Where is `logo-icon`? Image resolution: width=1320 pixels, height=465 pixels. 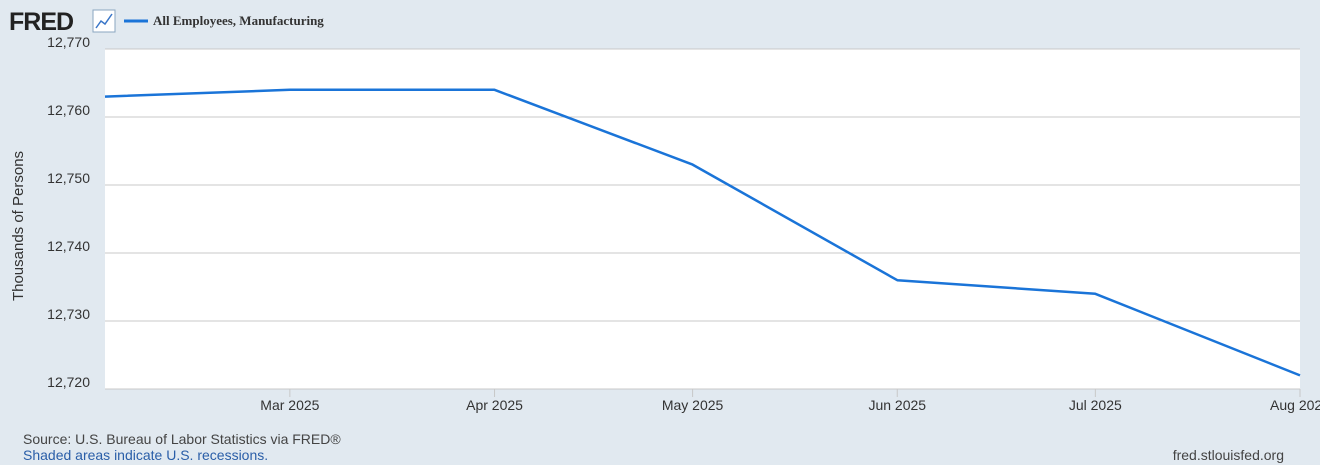
logo-icon is located at coordinates (104, 21).